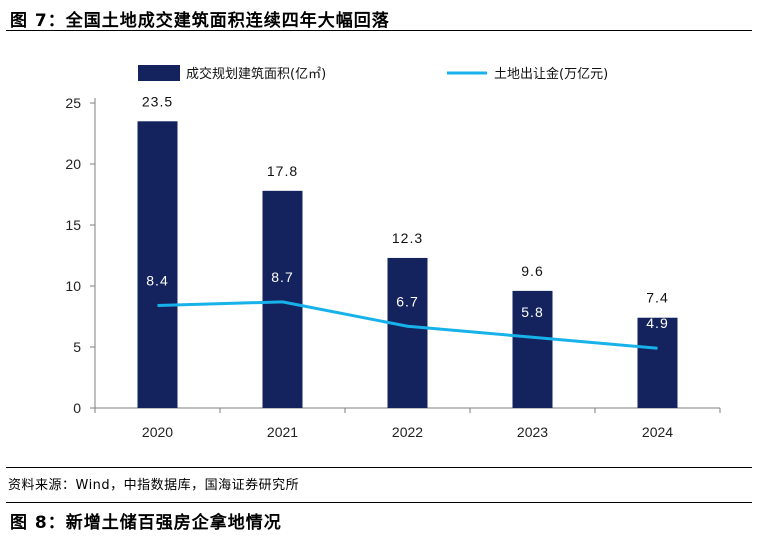 The width and height of the screenshot is (759, 546). I want to click on x-tick-label: 2020, so click(157, 432).